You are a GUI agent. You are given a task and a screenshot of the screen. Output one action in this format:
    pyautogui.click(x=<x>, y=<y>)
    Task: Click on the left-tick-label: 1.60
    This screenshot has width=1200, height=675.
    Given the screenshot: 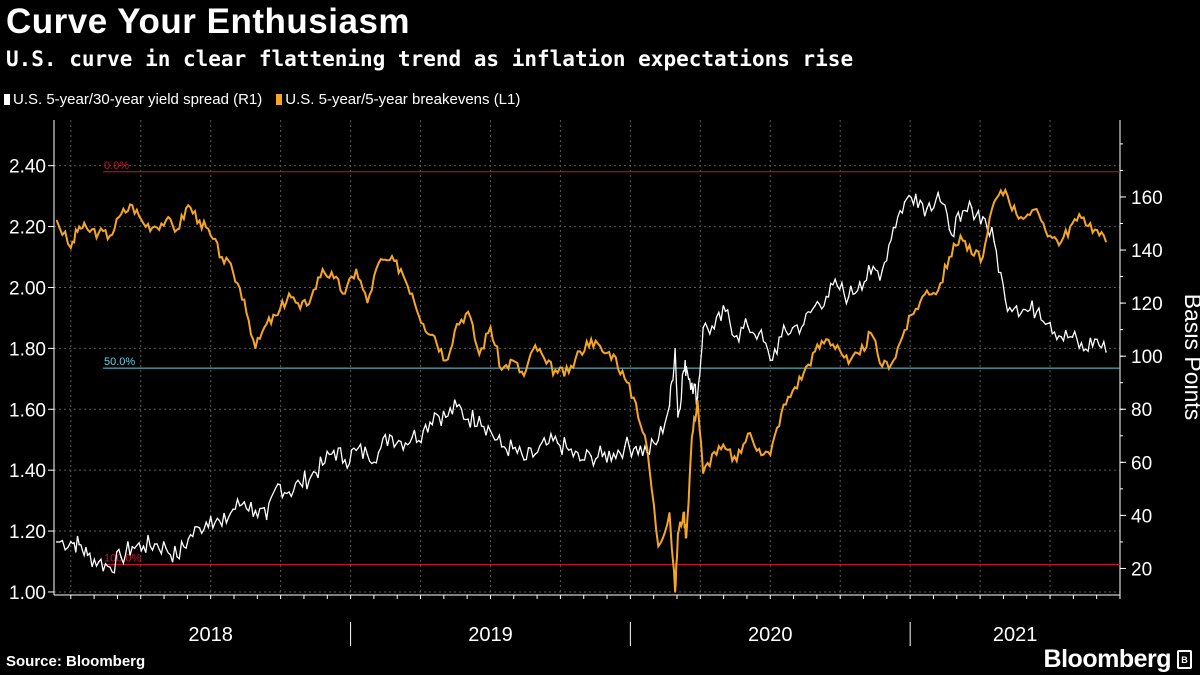 What is the action you would take?
    pyautogui.click(x=27, y=410)
    